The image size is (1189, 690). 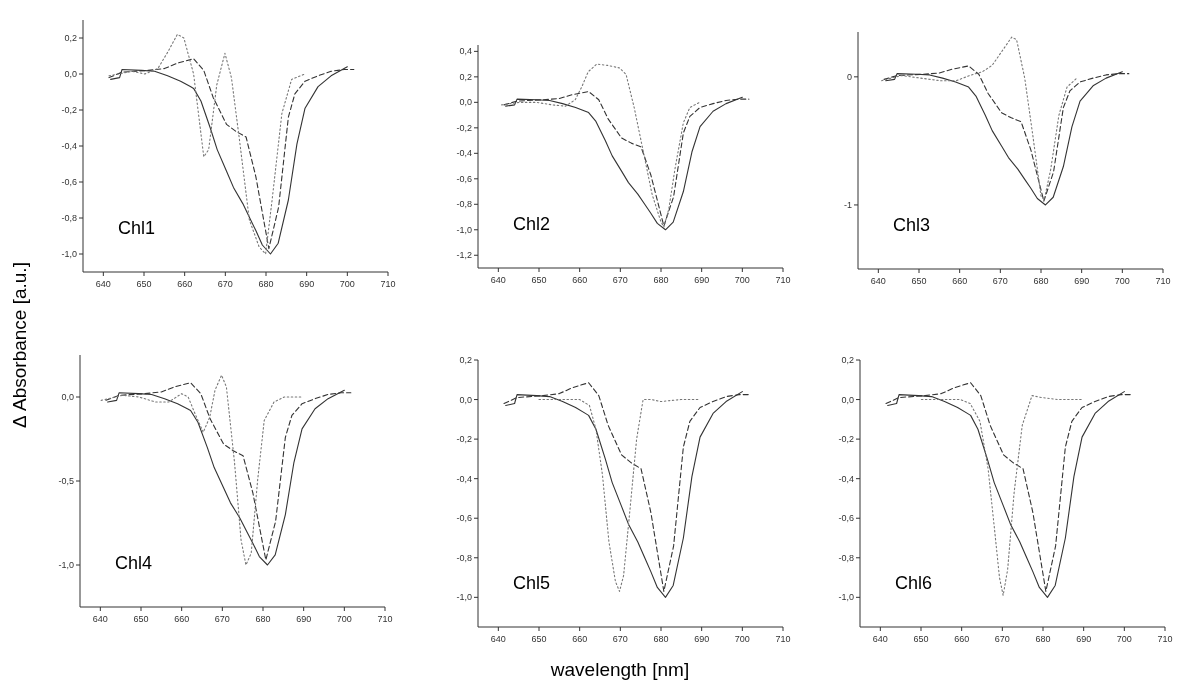 What do you see at coordinates (847, 204) in the screenshot?
I see `y-tick-label: -1` at bounding box center [847, 204].